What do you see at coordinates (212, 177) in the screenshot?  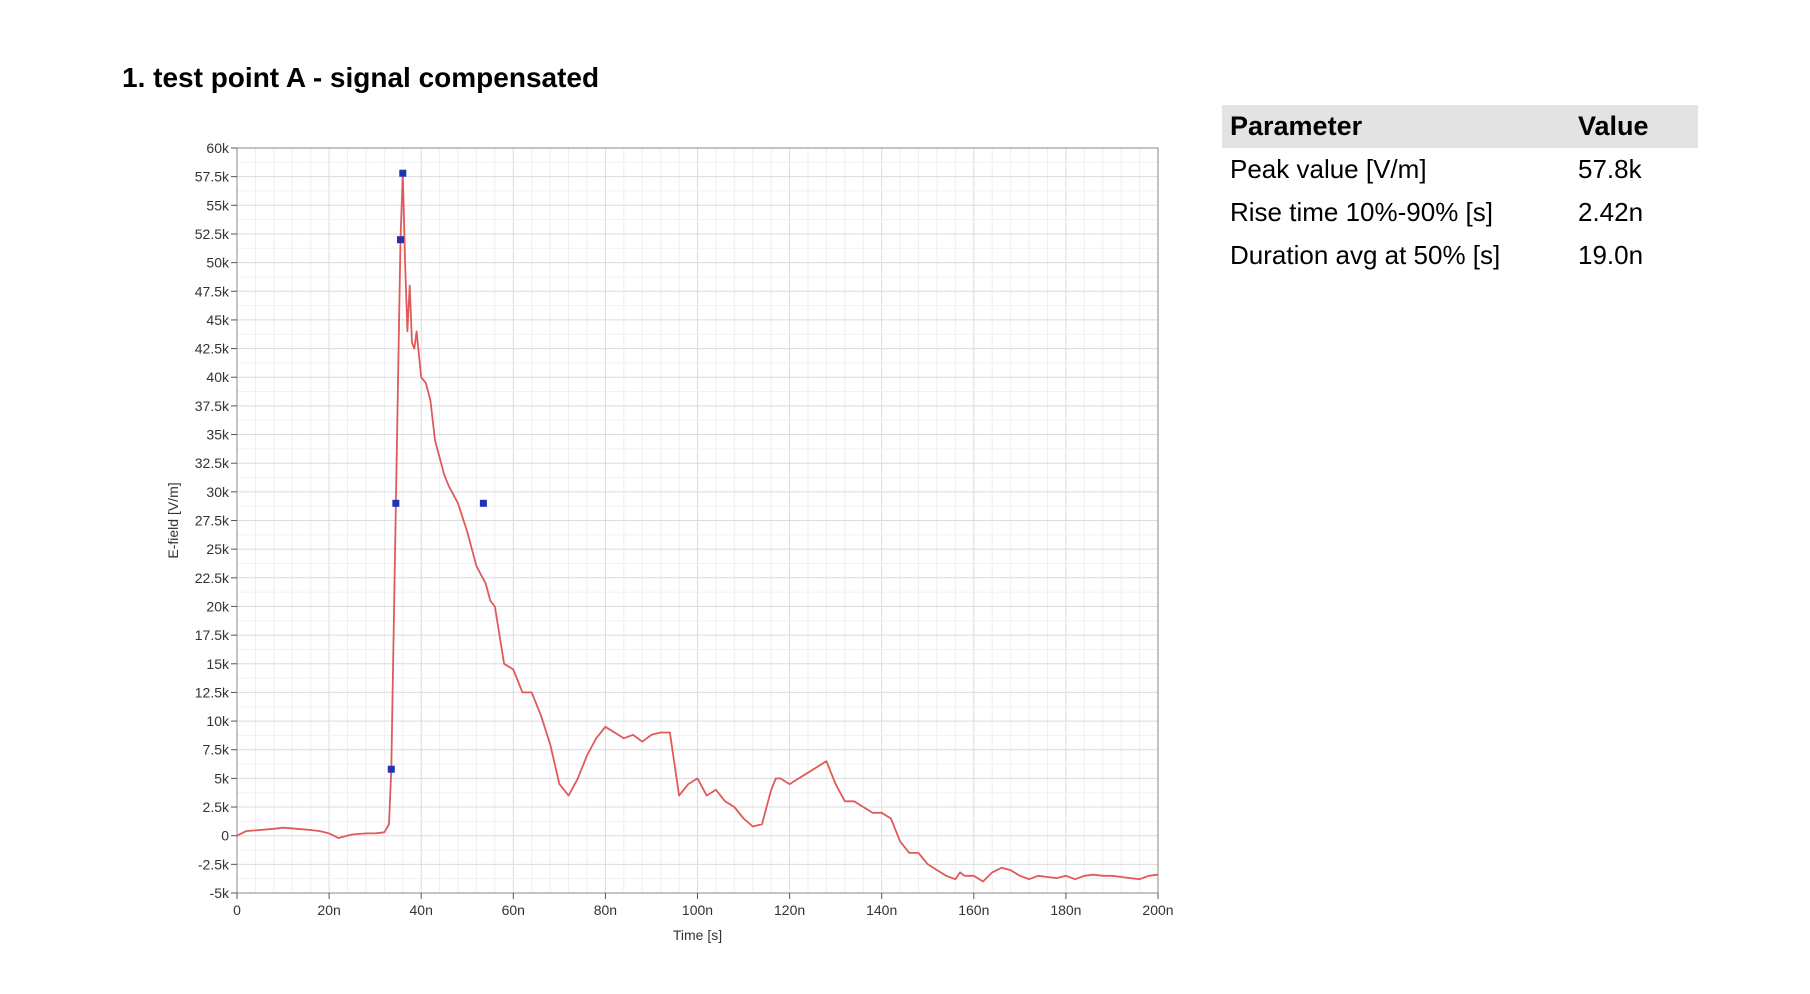 I see `y-tick-label: 57.5k` at bounding box center [212, 177].